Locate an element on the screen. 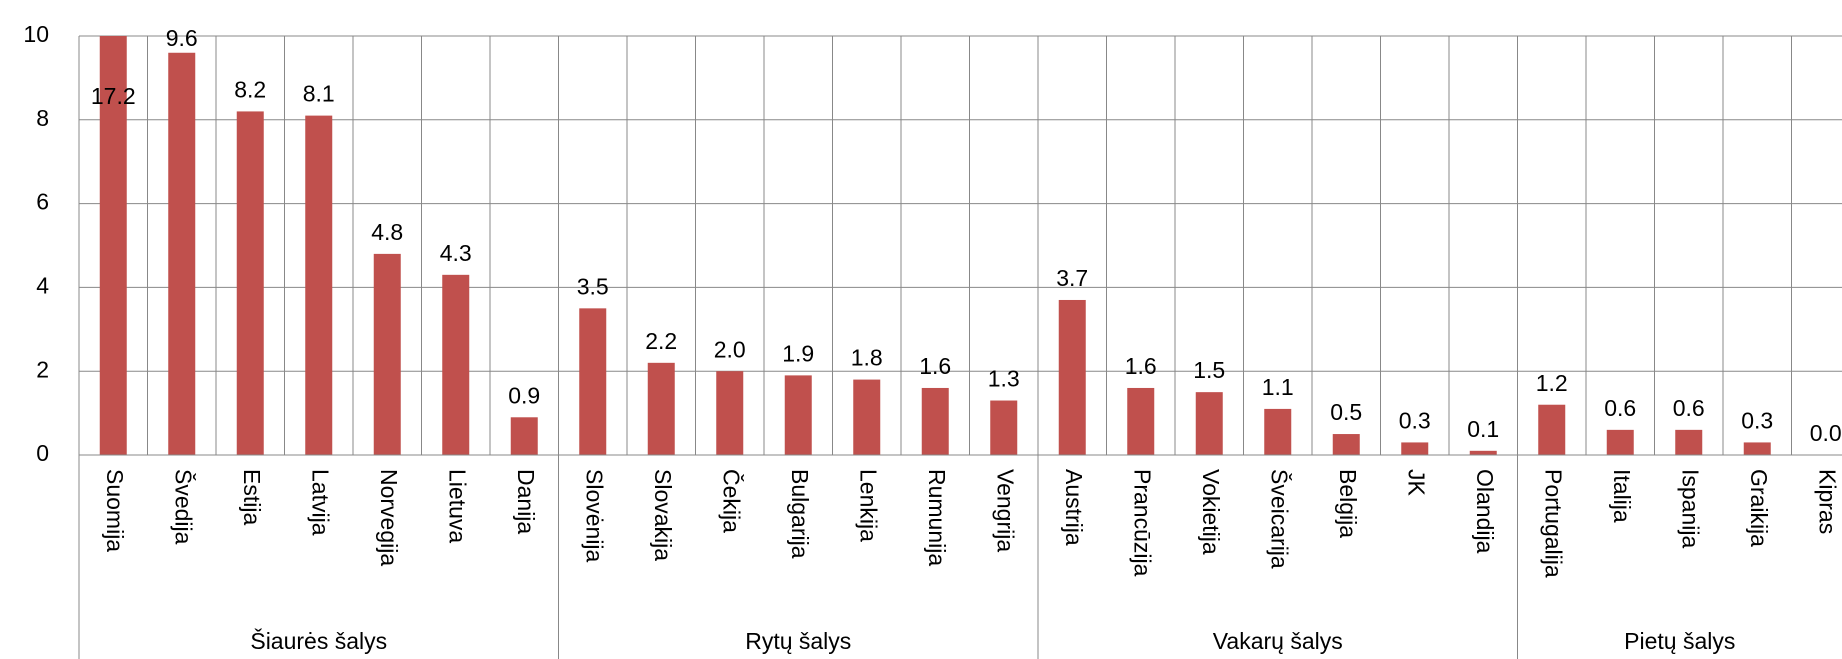  x-tick-label: Portugalija is located at coordinates (1554, 523).